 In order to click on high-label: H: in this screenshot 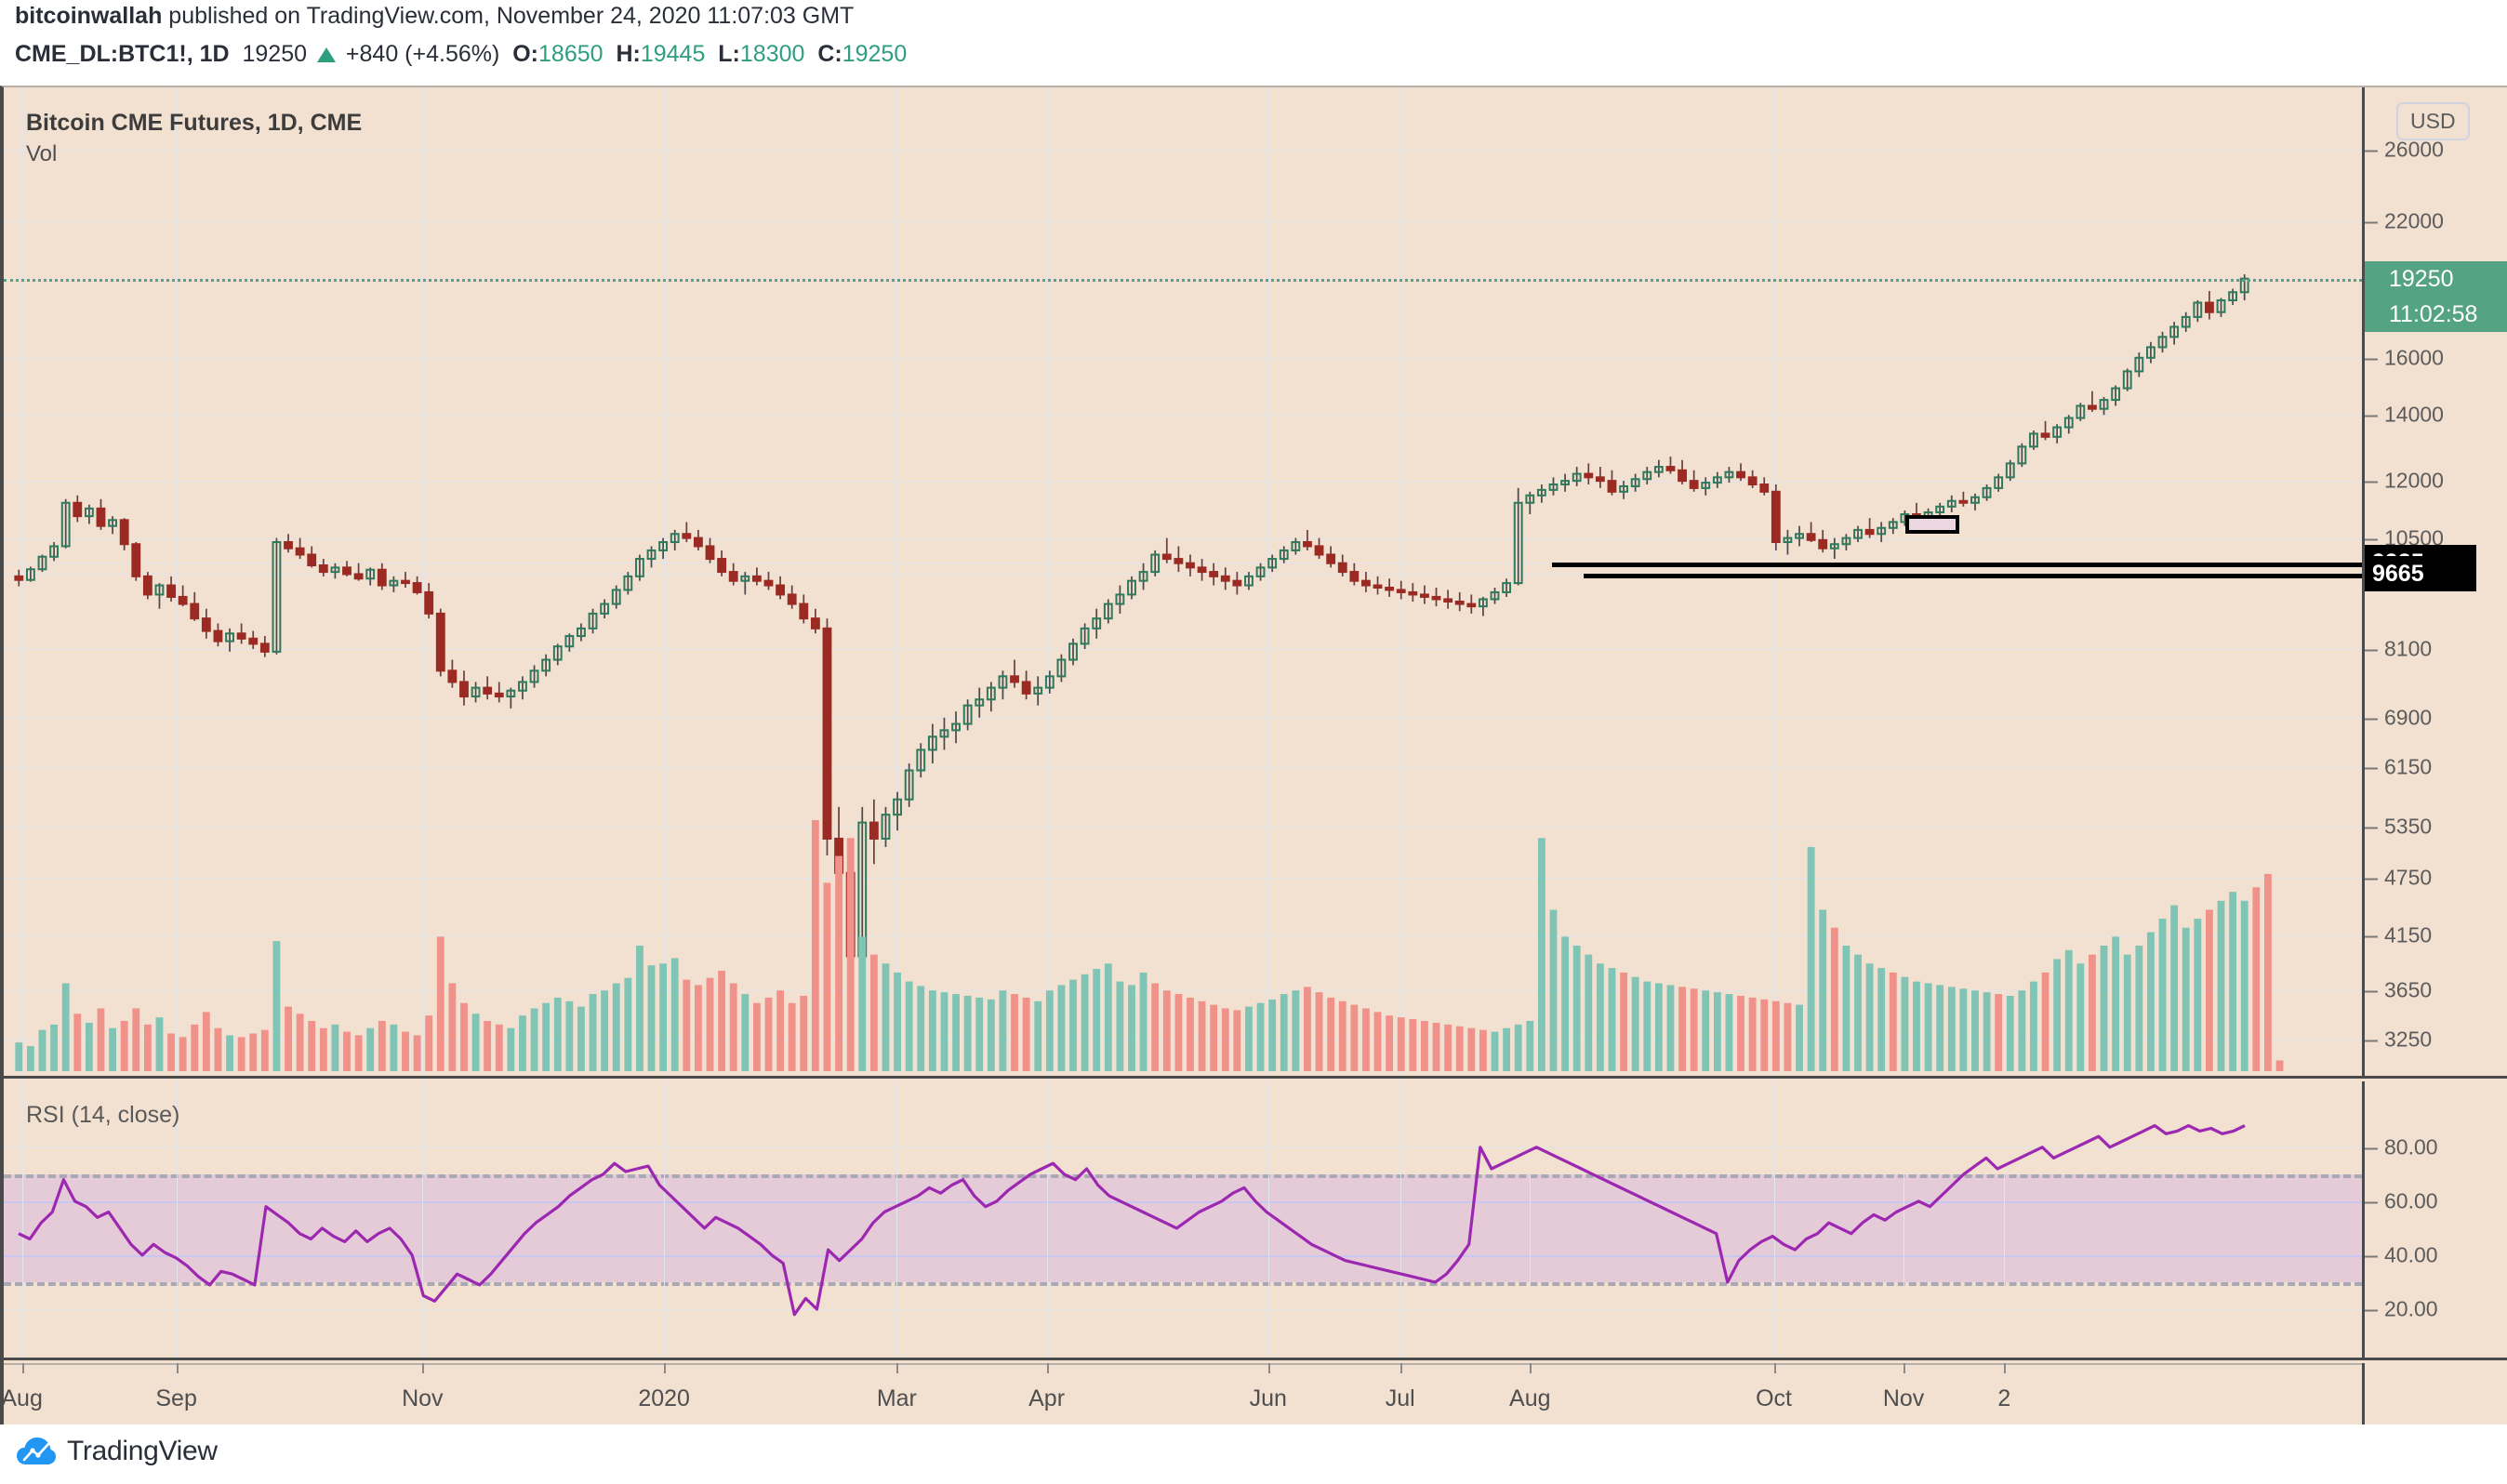, I will do `click(628, 54)`.